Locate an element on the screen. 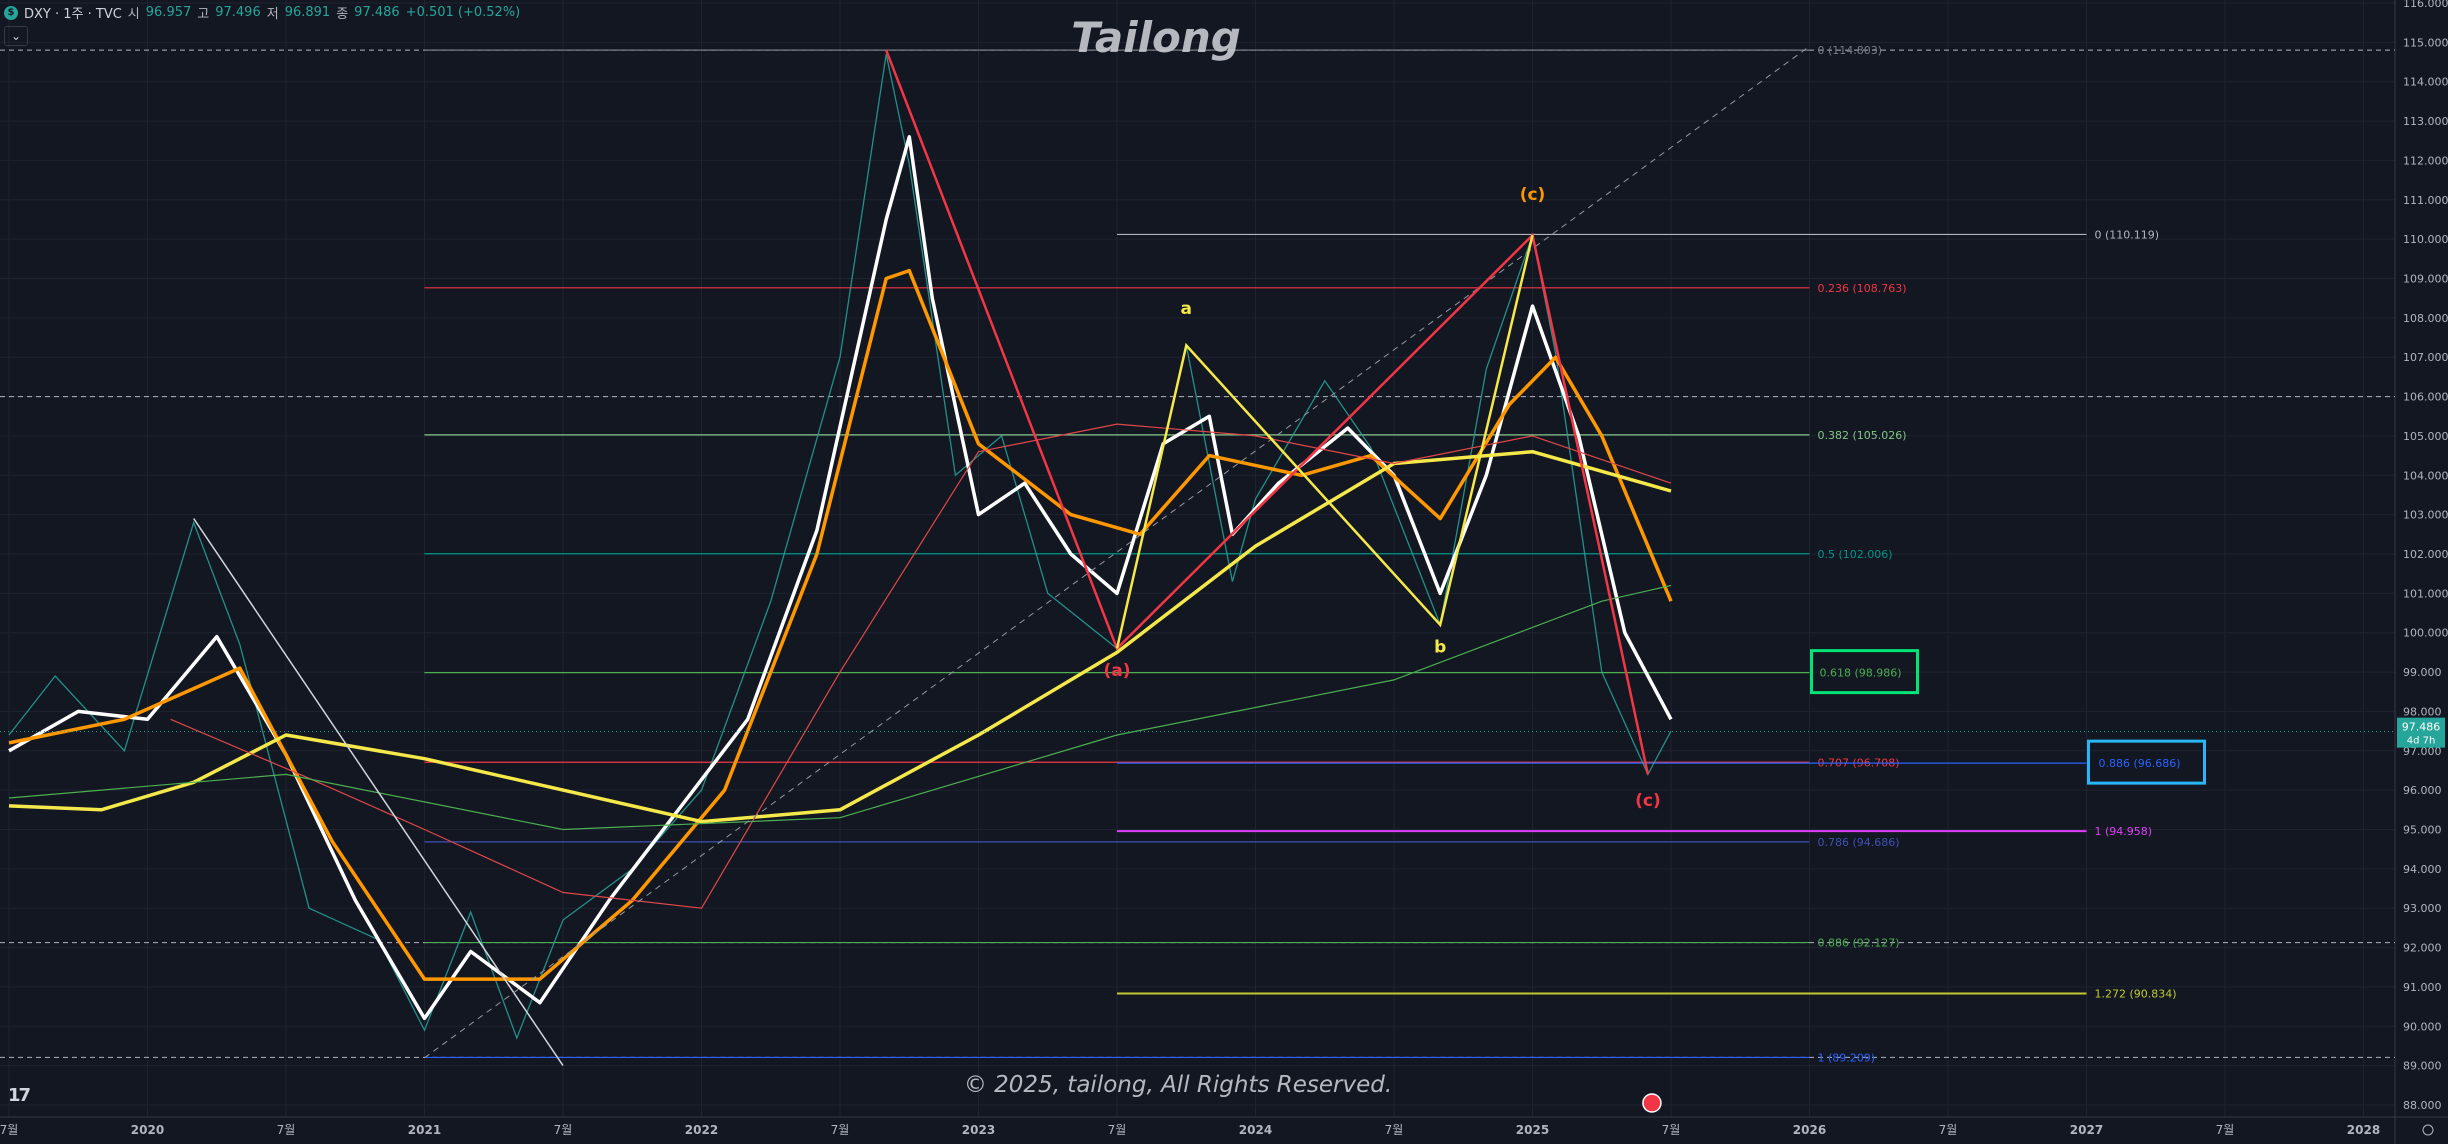  x-tick-label: 2024 is located at coordinates (1255, 1130).